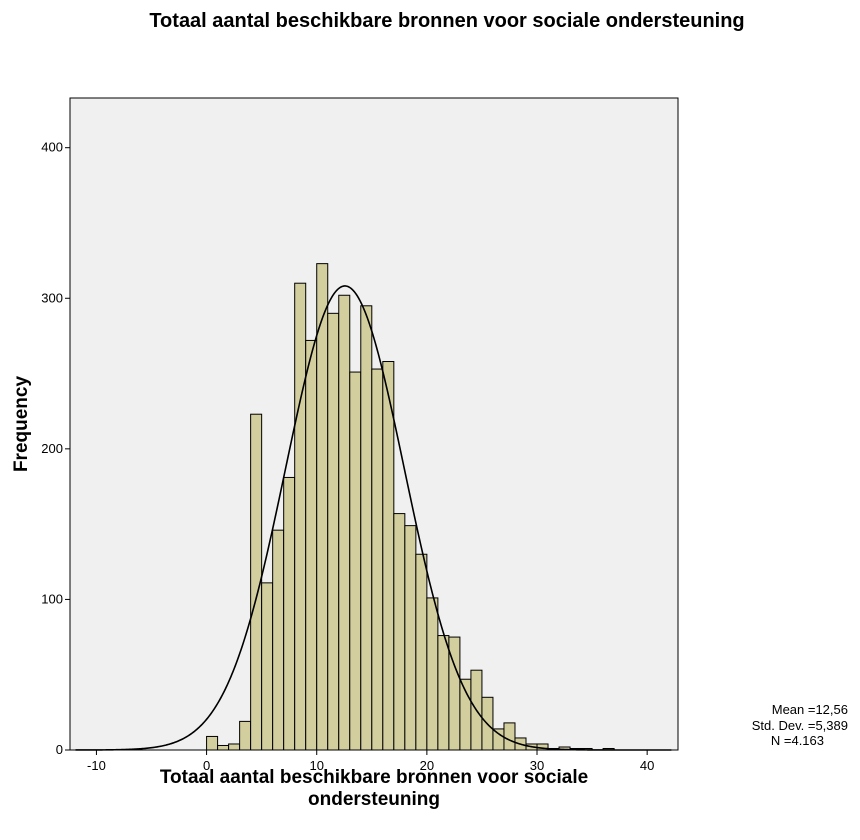 The width and height of the screenshot is (860, 840). I want to click on x-tick-label: 40, so click(647, 765).